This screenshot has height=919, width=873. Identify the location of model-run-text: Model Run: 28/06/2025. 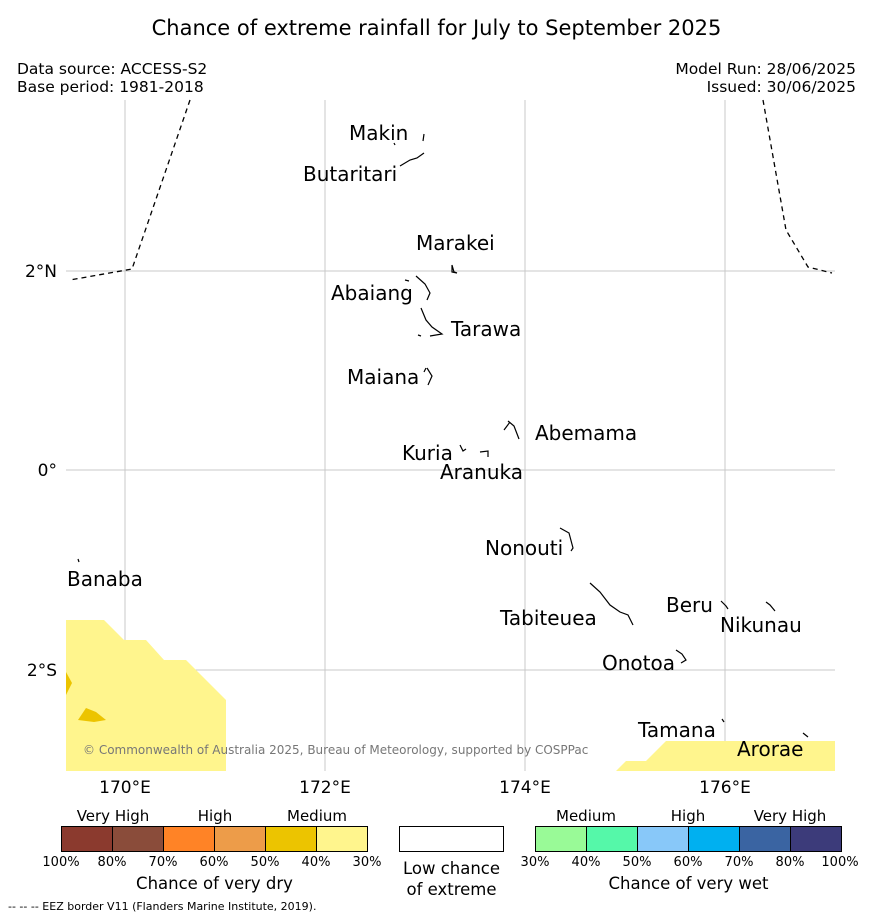
(765, 69).